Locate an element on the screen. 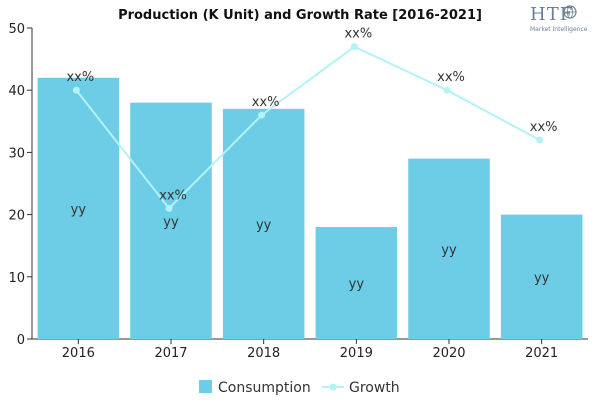 This screenshot has height=400, width=600. htf-logo: HTF Market Intelligence is located at coordinates (559, 18).